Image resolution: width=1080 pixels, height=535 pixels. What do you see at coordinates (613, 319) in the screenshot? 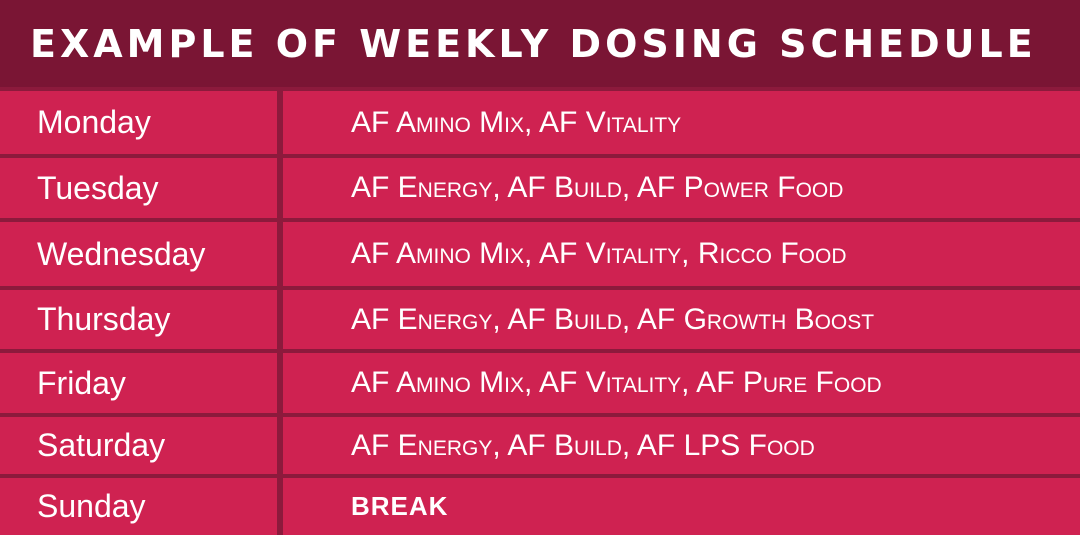
I see `products-label: AF Energy, AF Build, AF Growth Boost` at bounding box center [613, 319].